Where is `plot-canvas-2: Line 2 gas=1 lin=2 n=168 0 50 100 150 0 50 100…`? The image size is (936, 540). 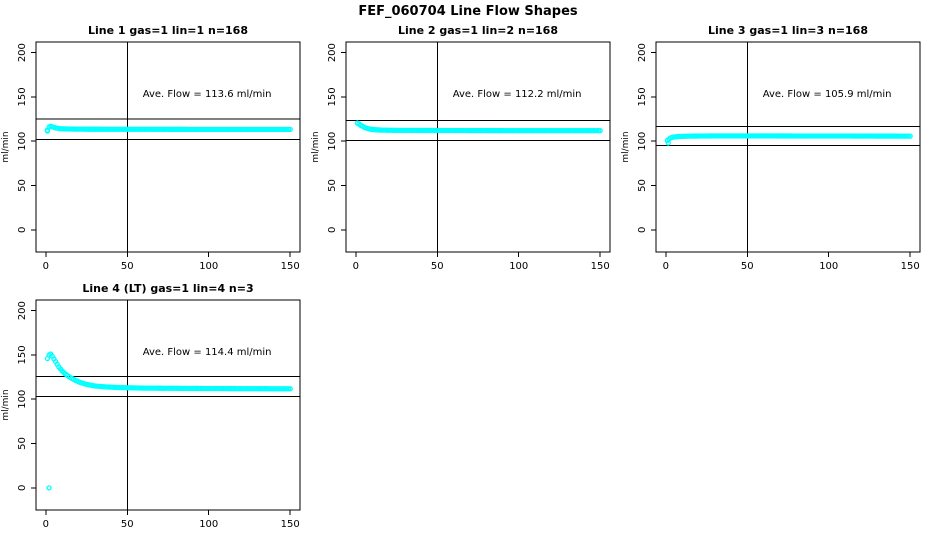 plot-canvas-2: Line 2 gas=1 lin=2 n=168 0 50 100 150 0 50 100… is located at coordinates (461, 148).